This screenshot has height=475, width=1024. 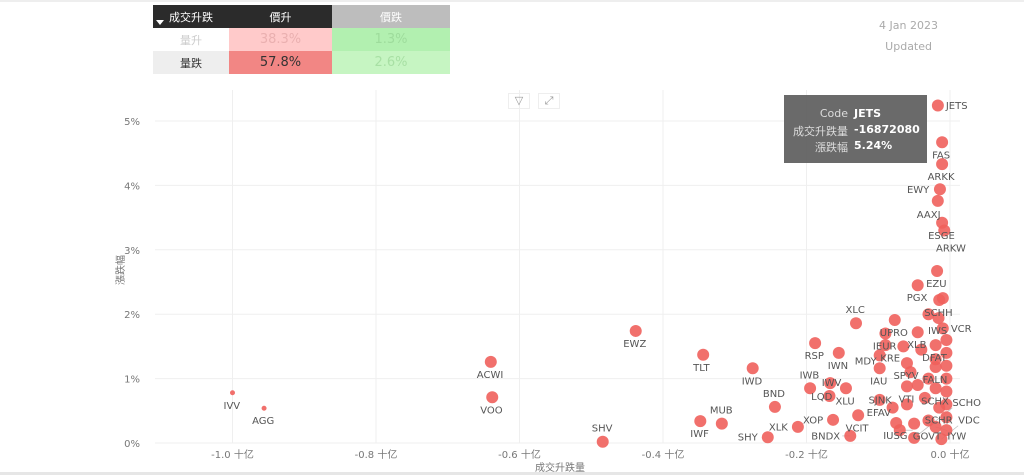 What do you see at coordinates (519, 101) in the screenshot?
I see `filter-icon: ▽` at bounding box center [519, 101].